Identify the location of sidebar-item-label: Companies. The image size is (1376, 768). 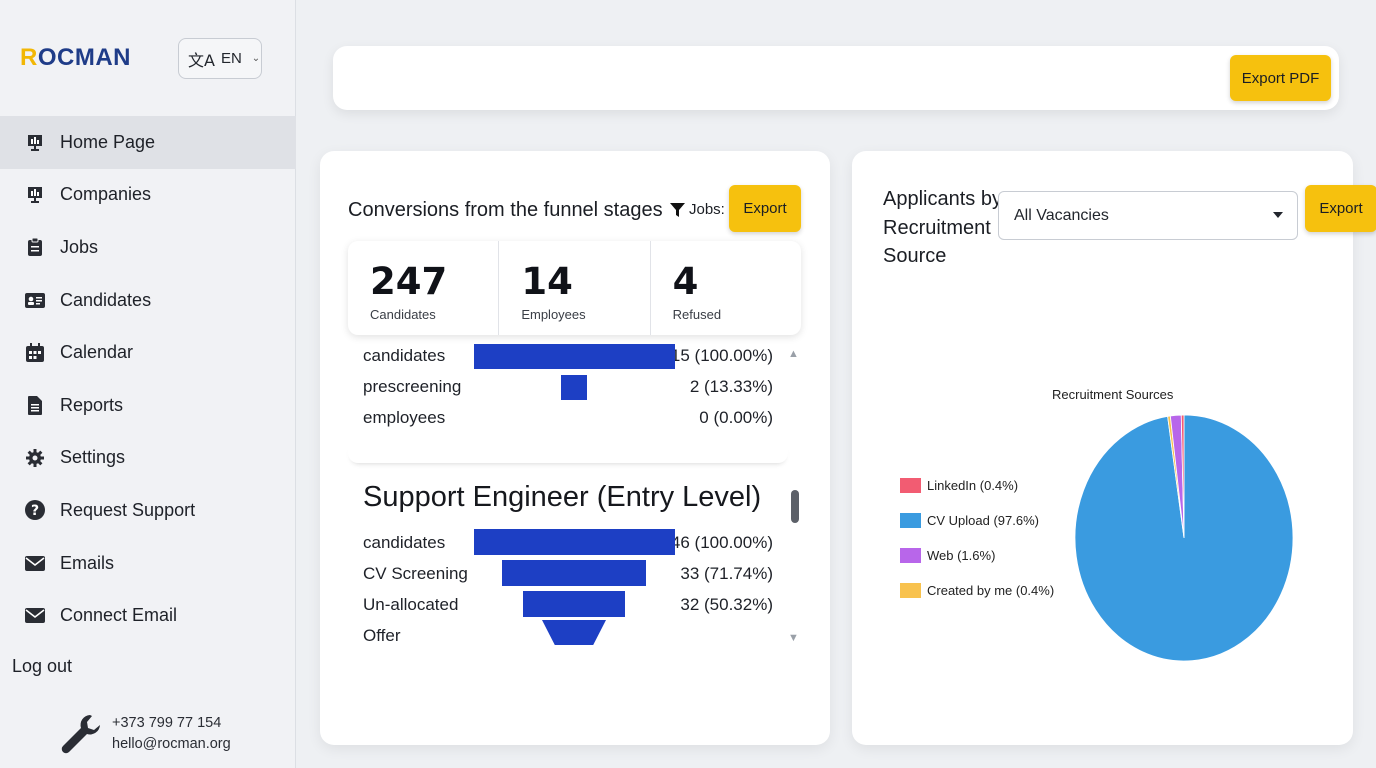
(106, 194).